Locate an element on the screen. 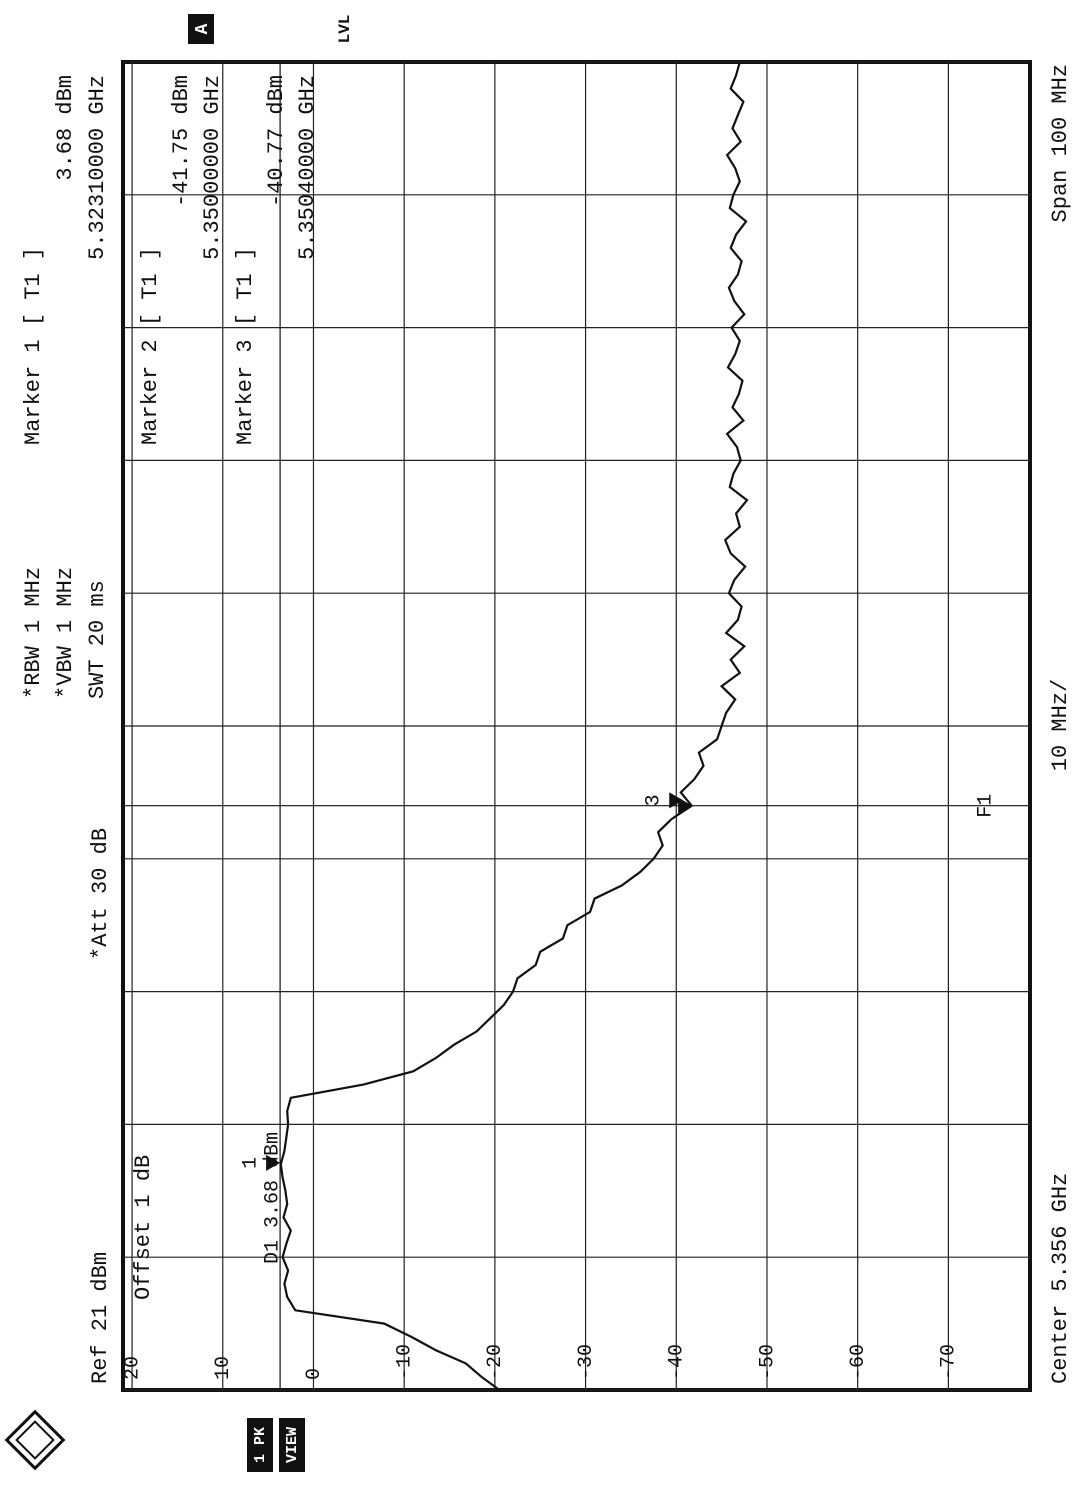  freq-per-div: 10 MHz/ is located at coordinates (1060, 725).